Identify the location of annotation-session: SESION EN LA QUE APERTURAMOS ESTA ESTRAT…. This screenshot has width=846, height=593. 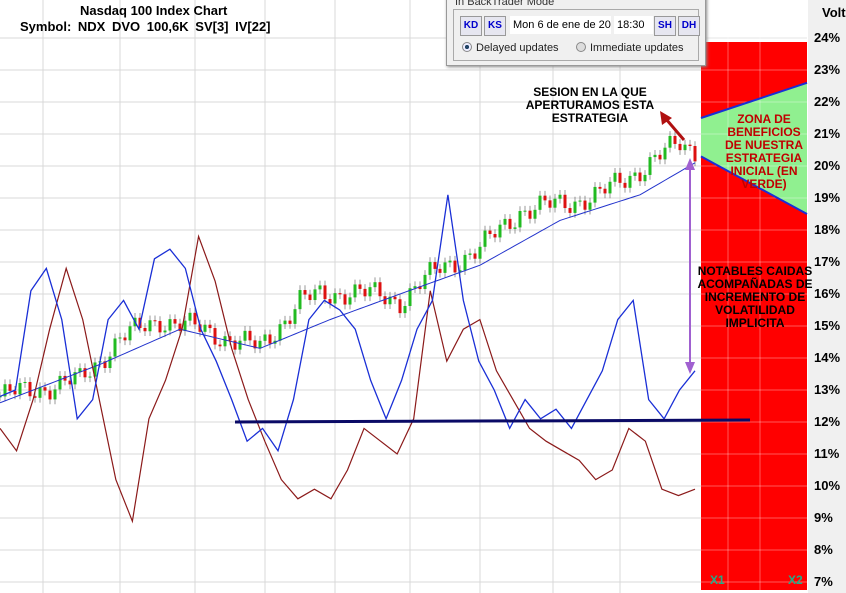
(590, 105).